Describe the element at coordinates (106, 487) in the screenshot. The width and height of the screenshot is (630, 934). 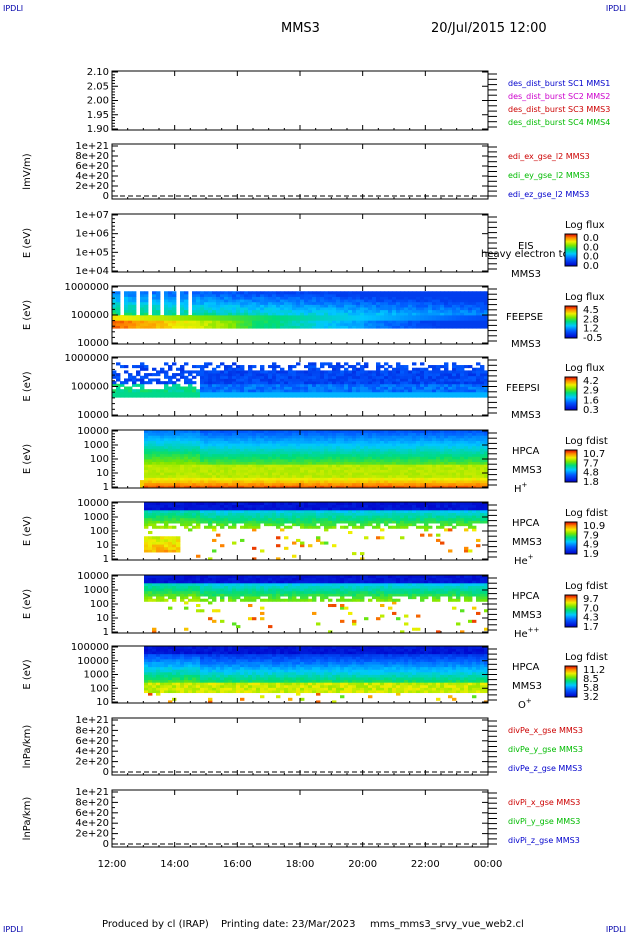
I see `y-tick-label: 1` at that location.